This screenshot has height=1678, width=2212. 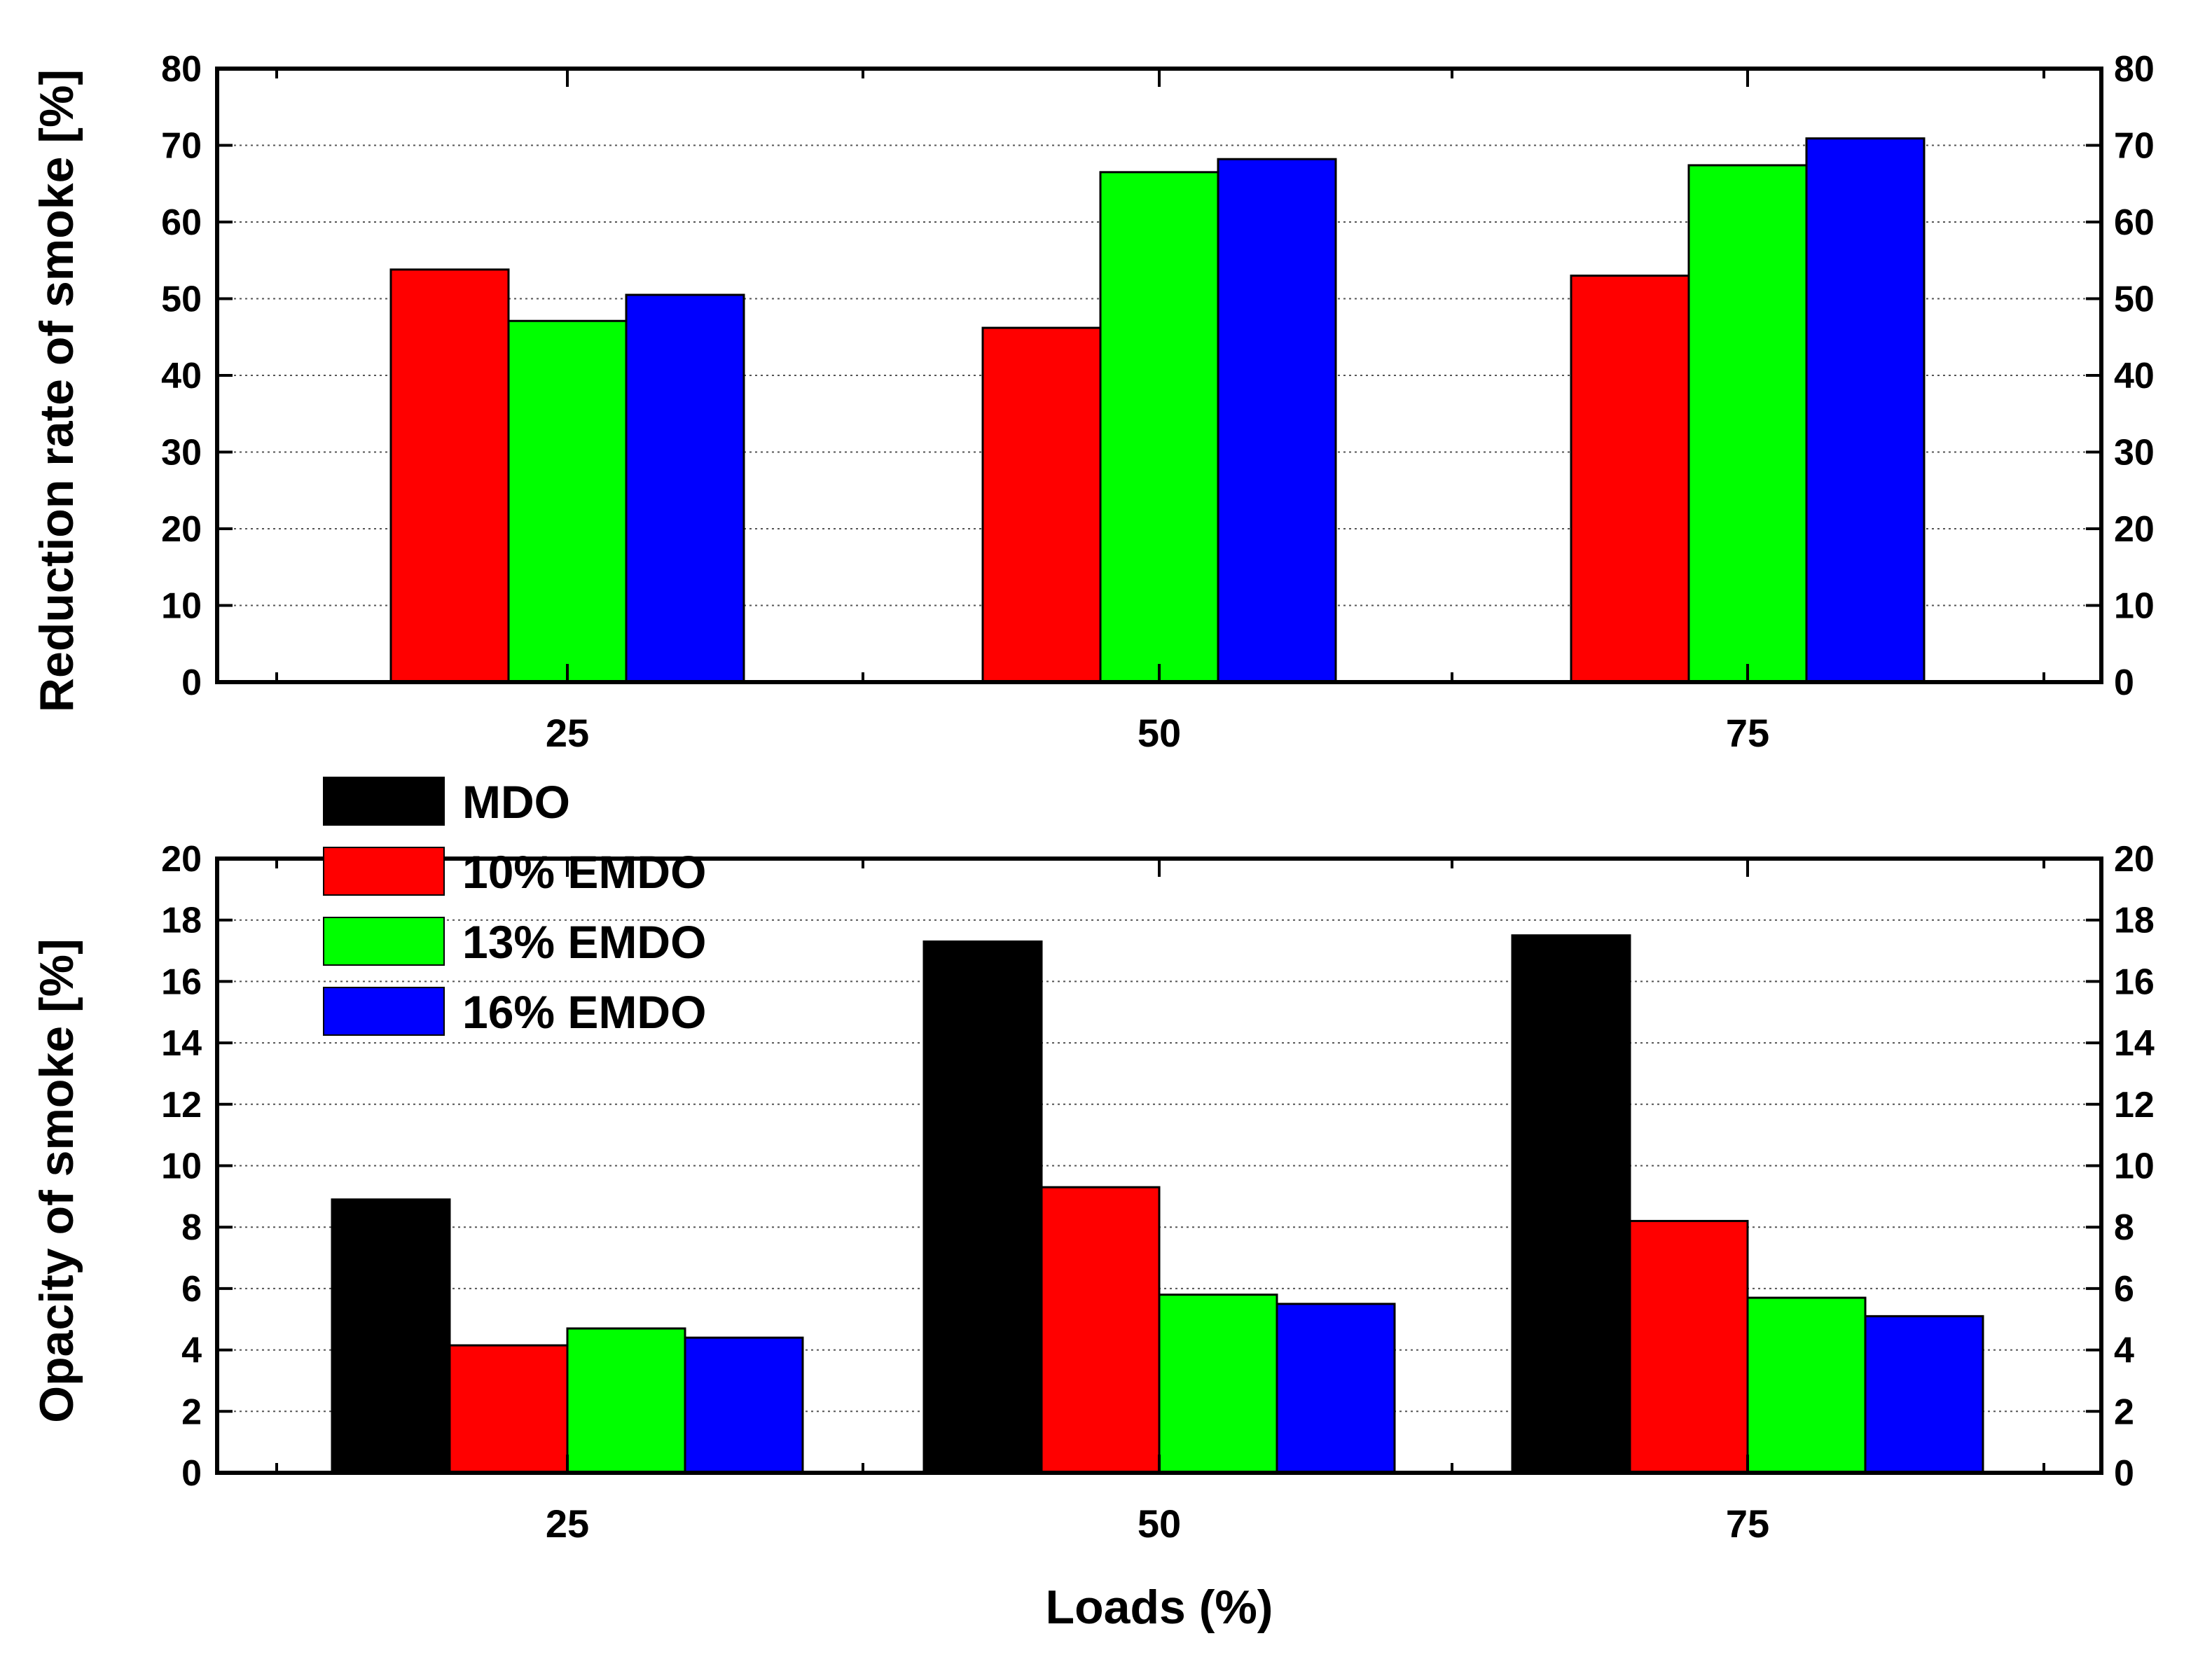 What do you see at coordinates (2134, 1043) in the screenshot?
I see `bottom-y-tick-label-right: 14` at bounding box center [2134, 1043].